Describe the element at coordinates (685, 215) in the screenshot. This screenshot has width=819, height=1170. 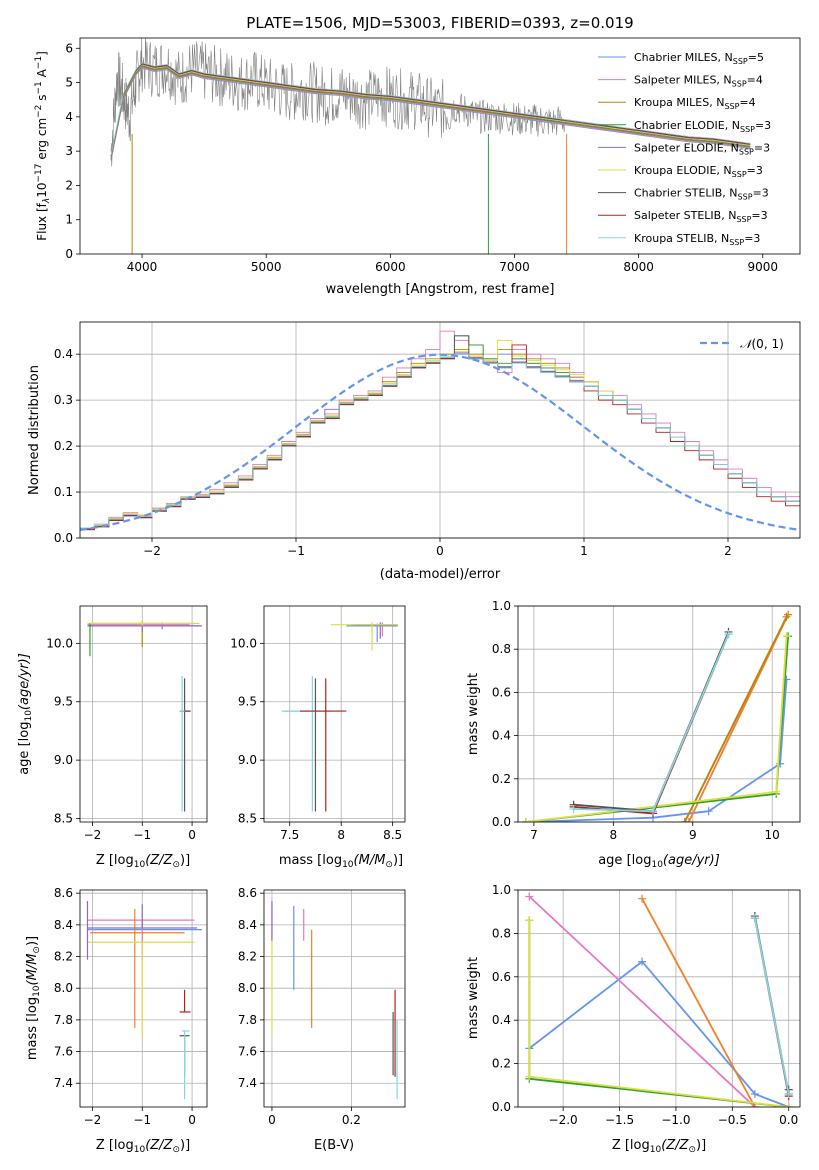
I see `legend-name: Salpeter STELIB, N` at that location.